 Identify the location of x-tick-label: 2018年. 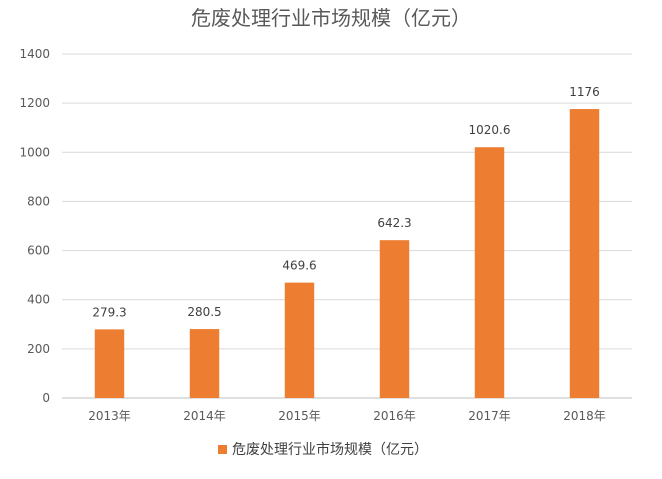
(584, 416).